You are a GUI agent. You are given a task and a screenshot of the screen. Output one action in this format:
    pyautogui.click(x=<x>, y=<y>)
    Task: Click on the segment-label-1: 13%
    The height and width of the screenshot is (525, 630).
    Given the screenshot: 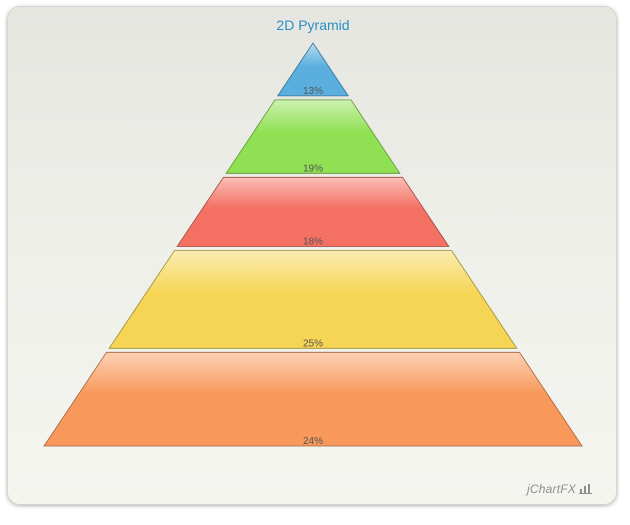 What is the action you would take?
    pyautogui.click(x=313, y=91)
    